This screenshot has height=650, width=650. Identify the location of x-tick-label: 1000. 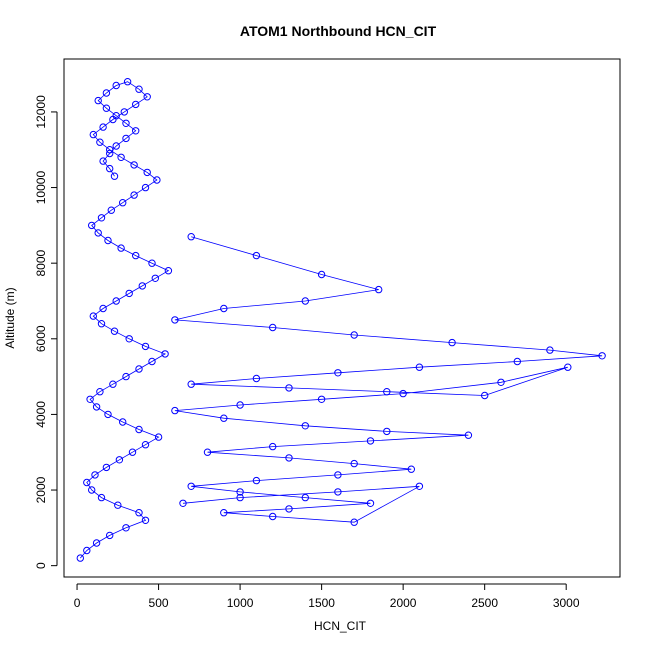
(240, 603).